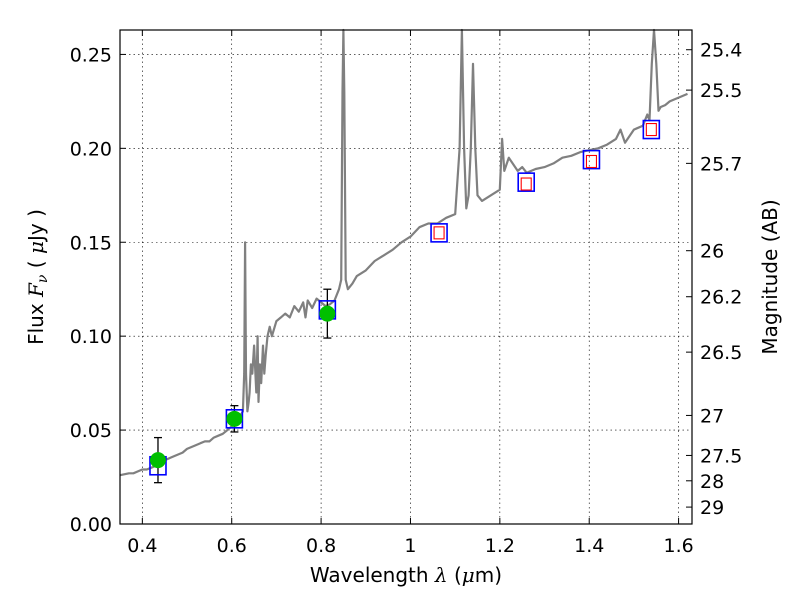 Image resolution: width=800 pixels, height=600 pixels. I want to click on y-tick-label-2: 0.10, so click(91, 337).